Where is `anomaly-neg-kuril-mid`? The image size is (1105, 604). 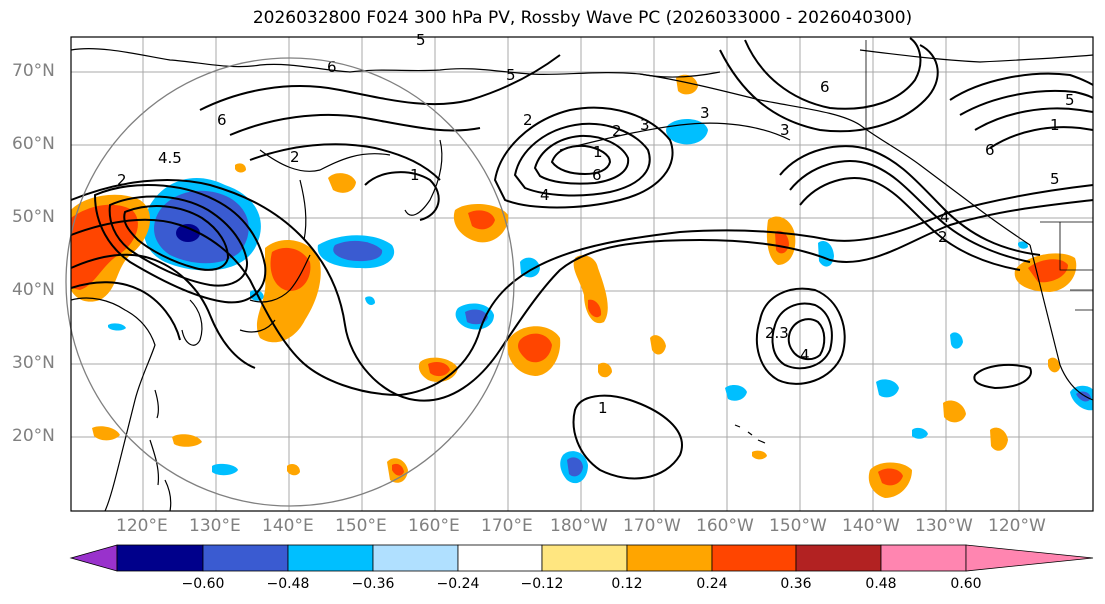
anomaly-neg-kuril-mid is located at coordinates (358, 251).